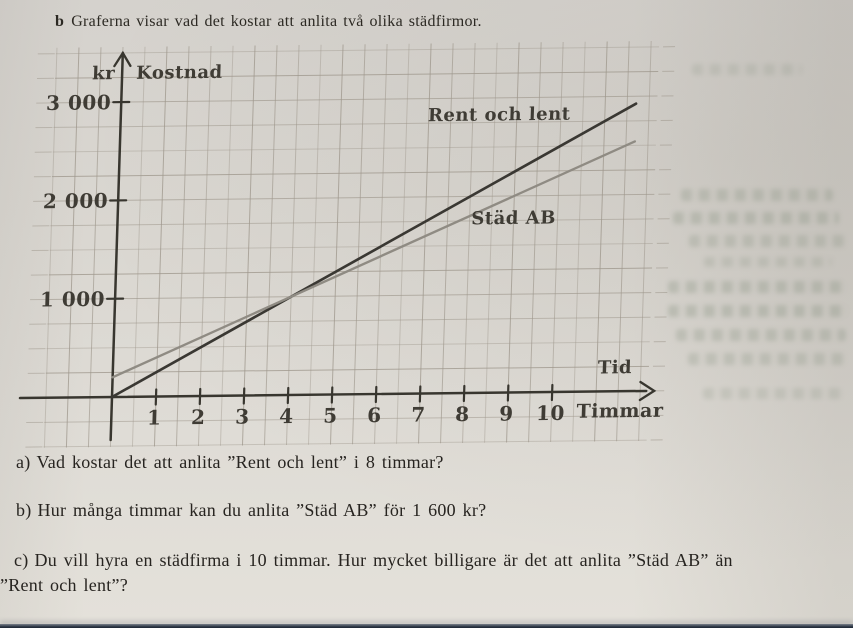  I want to click on x-axis-title: Tid, so click(614, 367).